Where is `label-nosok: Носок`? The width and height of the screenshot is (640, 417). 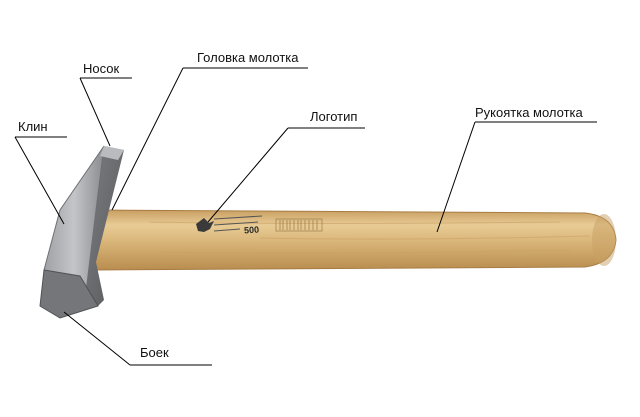 label-nosok: Носок is located at coordinates (101, 68).